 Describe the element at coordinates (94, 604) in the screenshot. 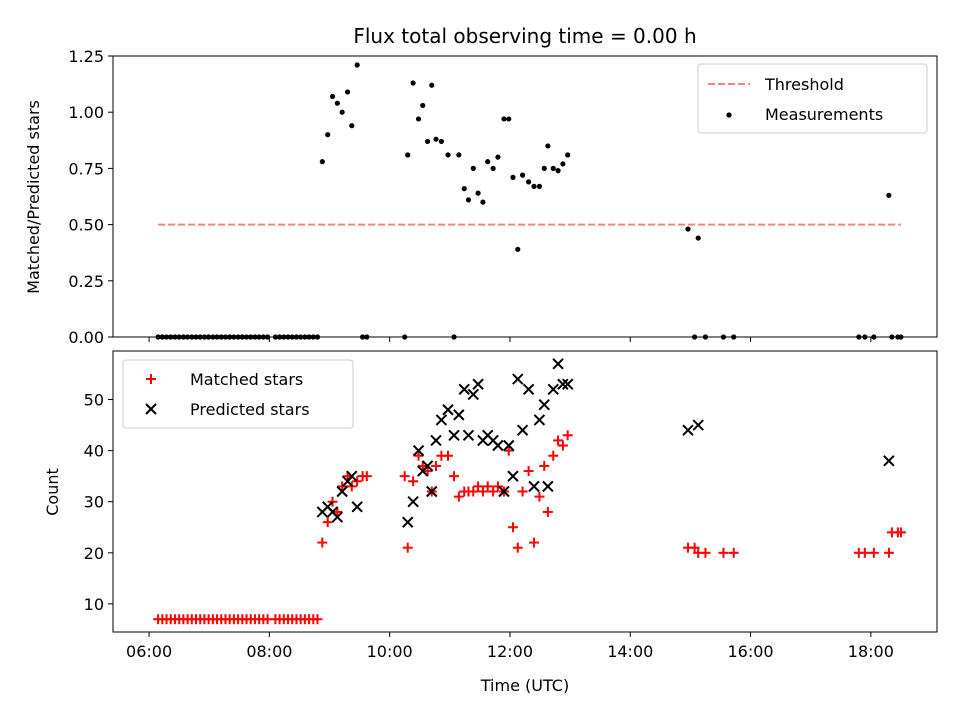

I see `bottom-y-tick-label: 10` at that location.